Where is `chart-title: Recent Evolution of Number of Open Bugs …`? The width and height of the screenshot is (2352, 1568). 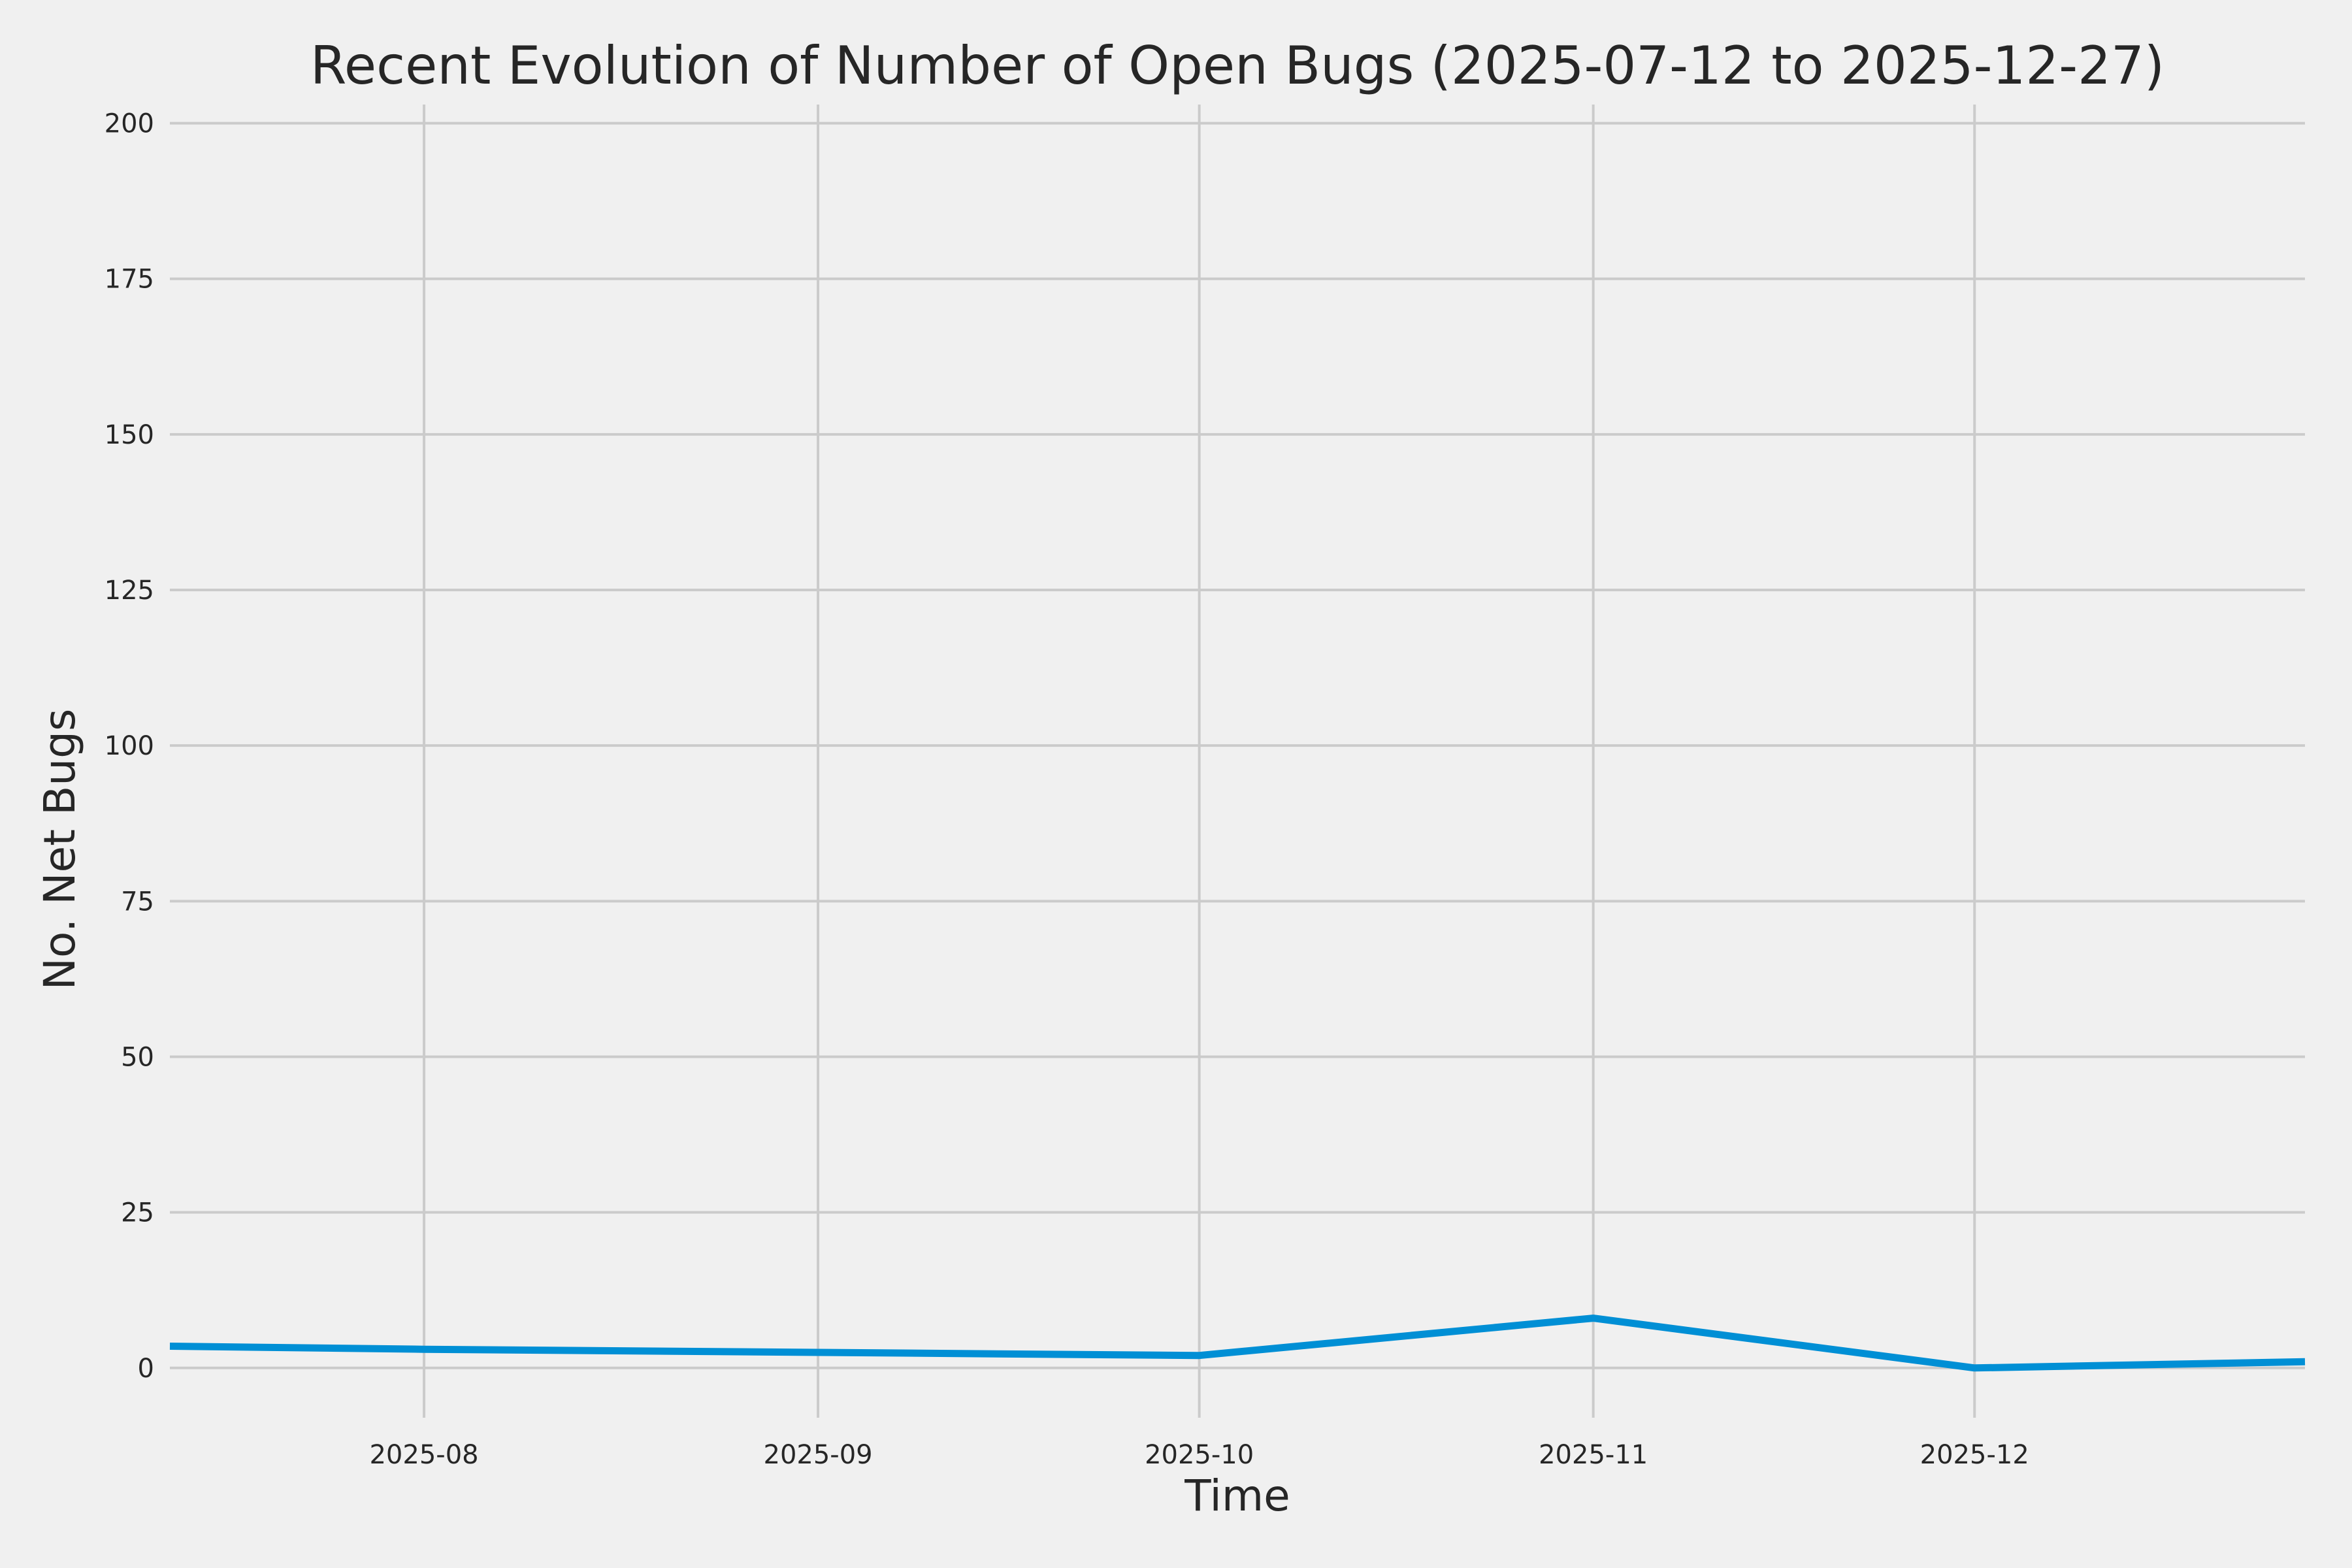 chart-title: Recent Evolution of Number of Open Bugs … is located at coordinates (1237, 65).